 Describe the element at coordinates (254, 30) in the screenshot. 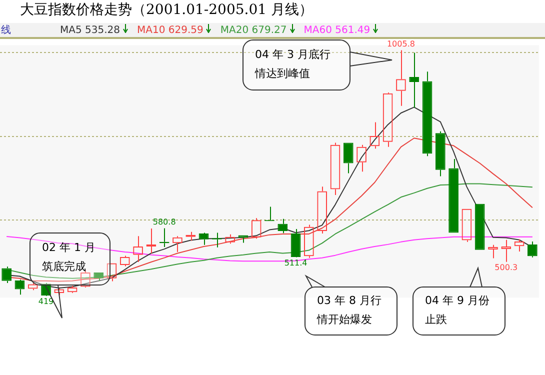

I see `text: MA20 679.27` at that location.